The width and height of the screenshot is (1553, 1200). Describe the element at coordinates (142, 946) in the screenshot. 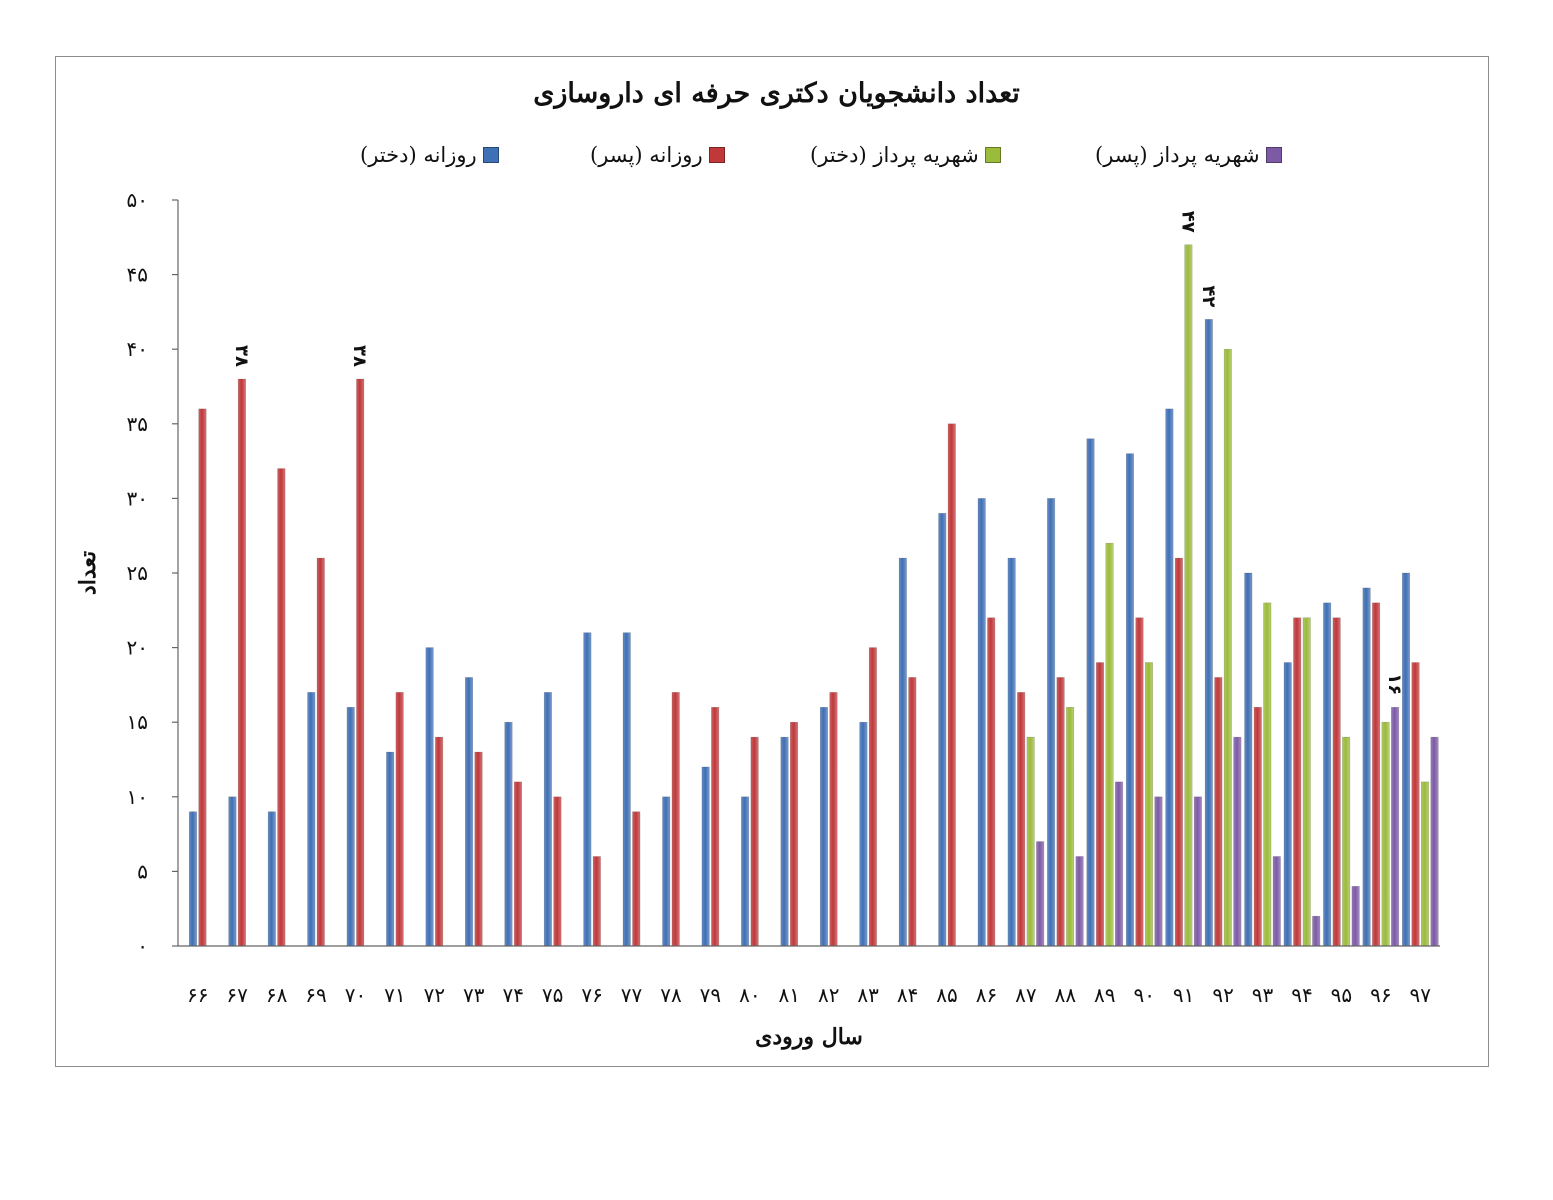

I see `y-tick-label: ۰` at that location.